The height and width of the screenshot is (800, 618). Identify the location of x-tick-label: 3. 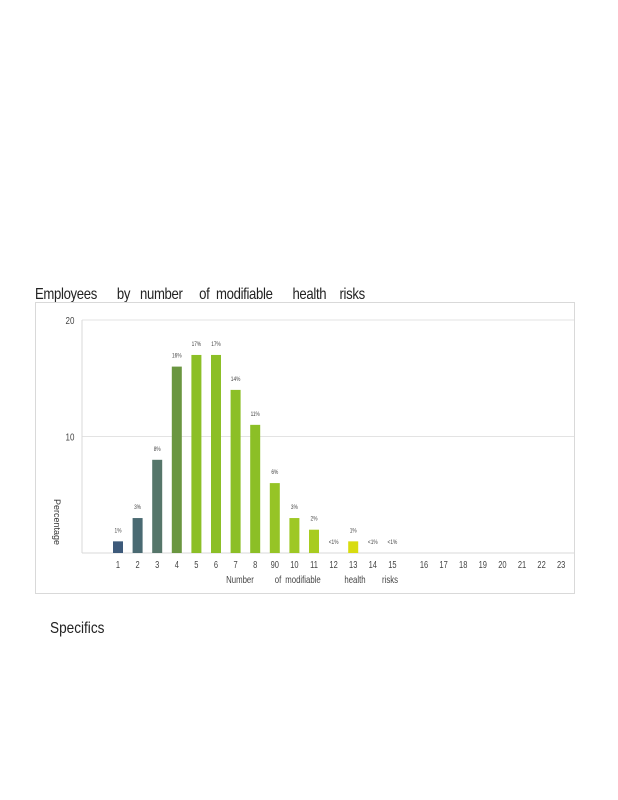
(157, 564).